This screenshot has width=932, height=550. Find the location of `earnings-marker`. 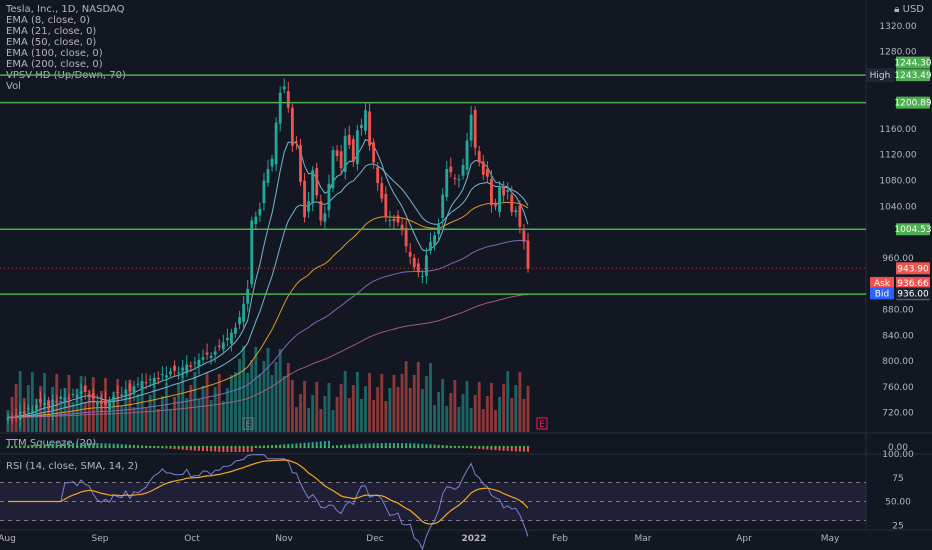

earnings-marker is located at coordinates (248, 423).